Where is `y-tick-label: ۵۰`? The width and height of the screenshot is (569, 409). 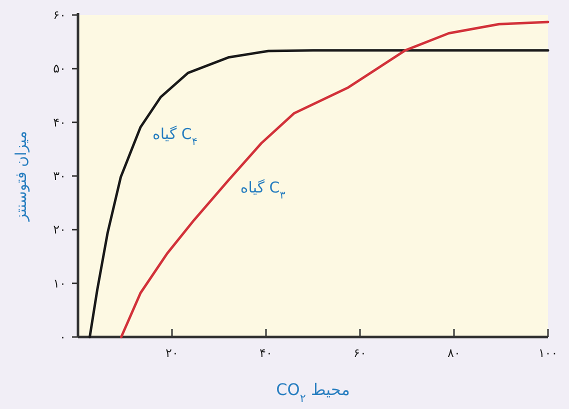
y-tick-label: ۵۰ is located at coordinates (59, 69).